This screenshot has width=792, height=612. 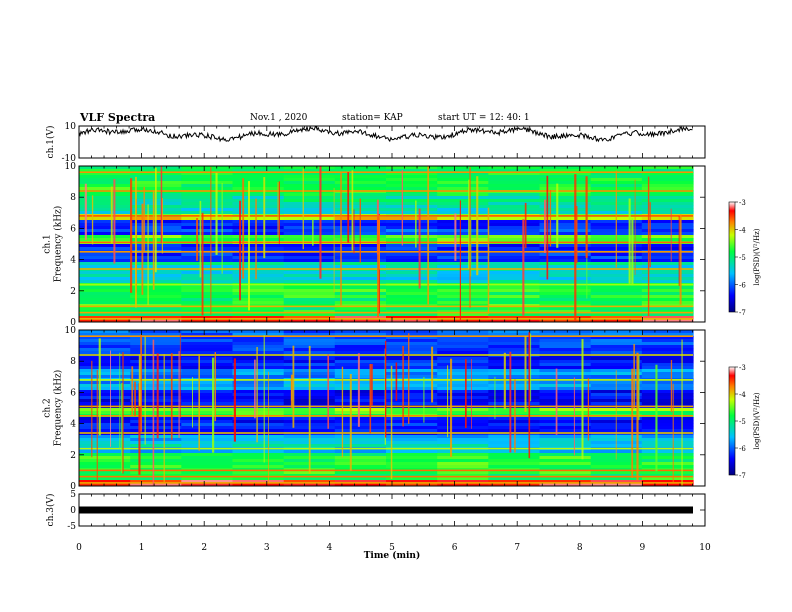 I want to click on x-axis-label: Time (min), so click(x=392, y=555).